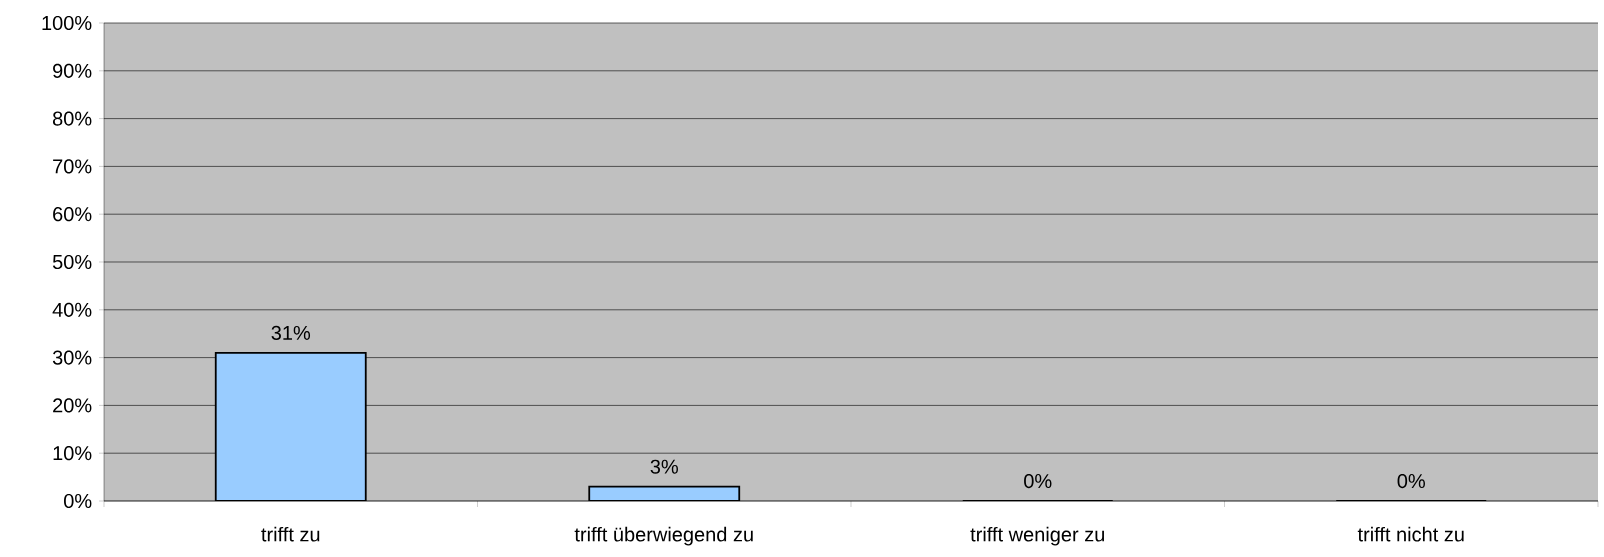  What do you see at coordinates (291, 332) in the screenshot?
I see `data-label: 31%` at bounding box center [291, 332].